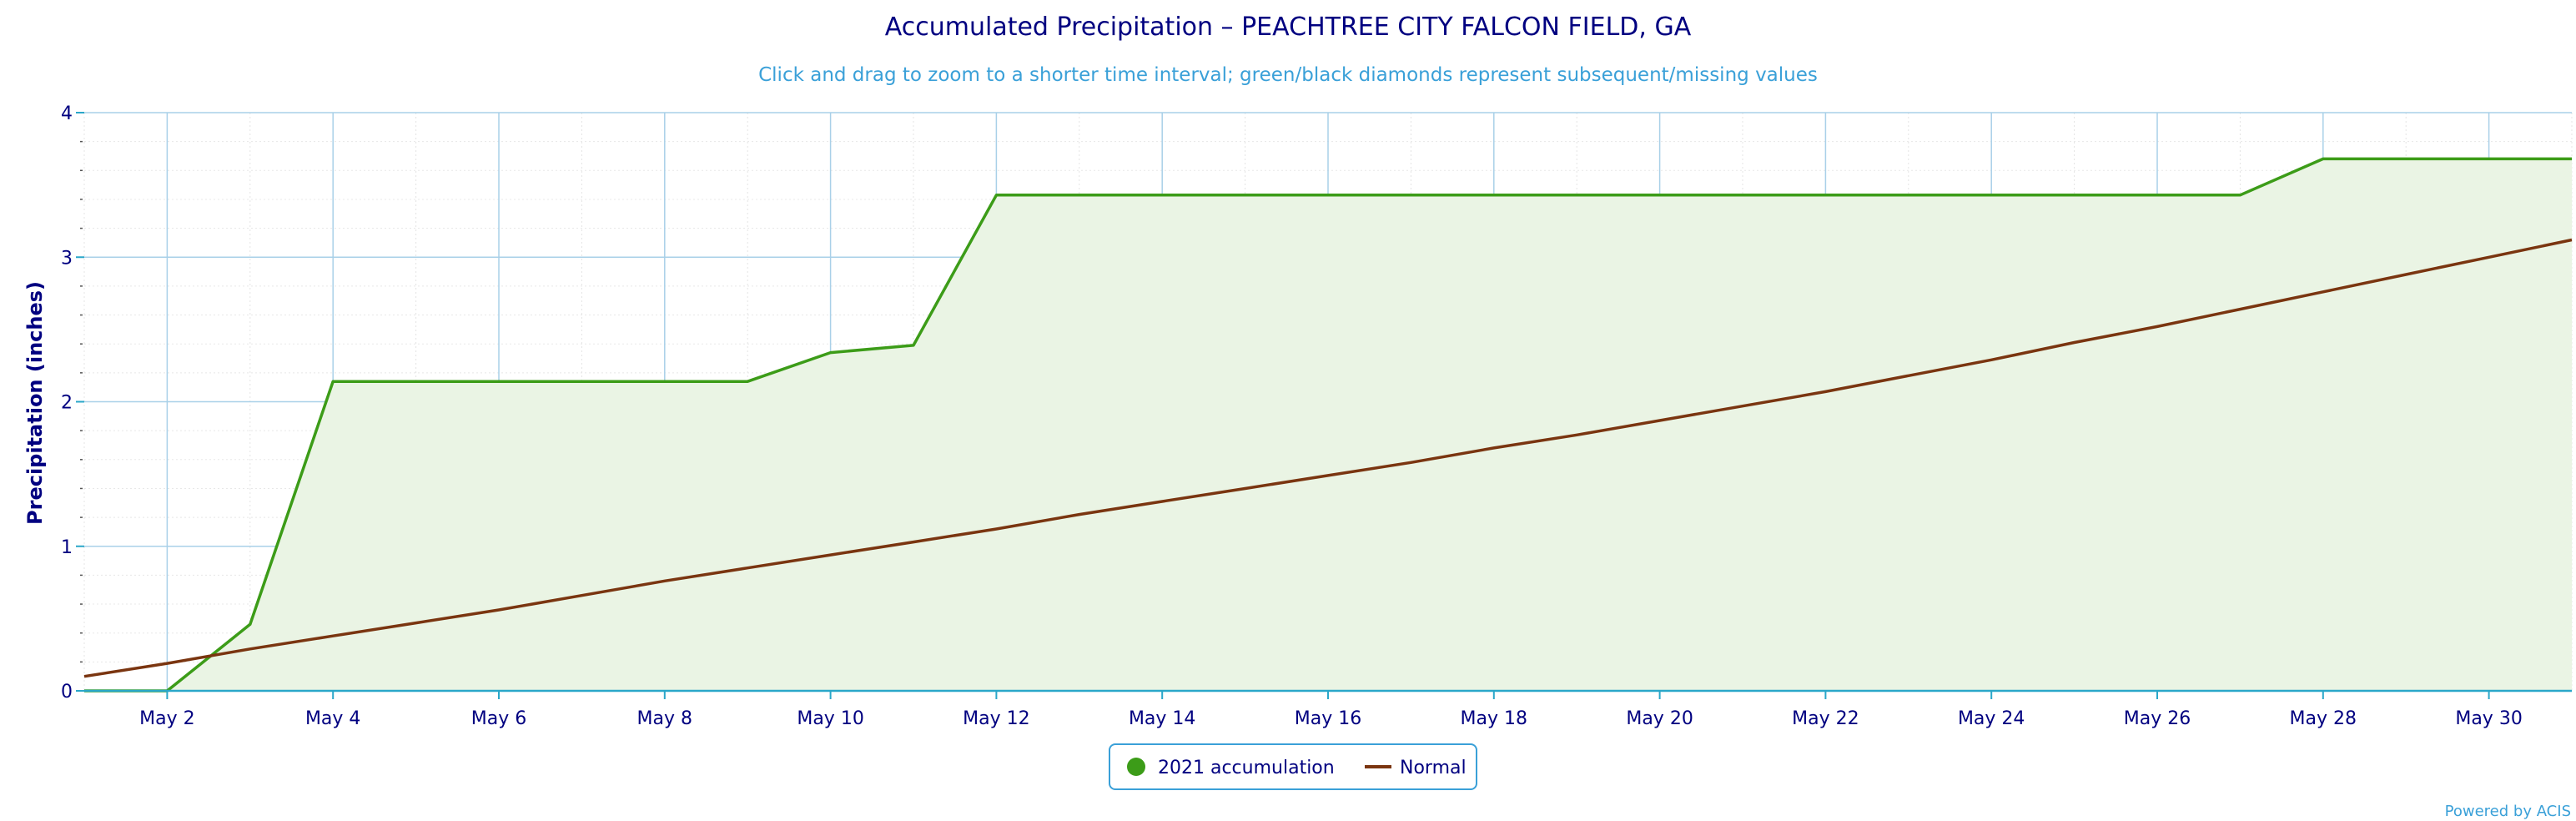  I want to click on legend: 2021 accumulation Normal, so click(1293, 766).